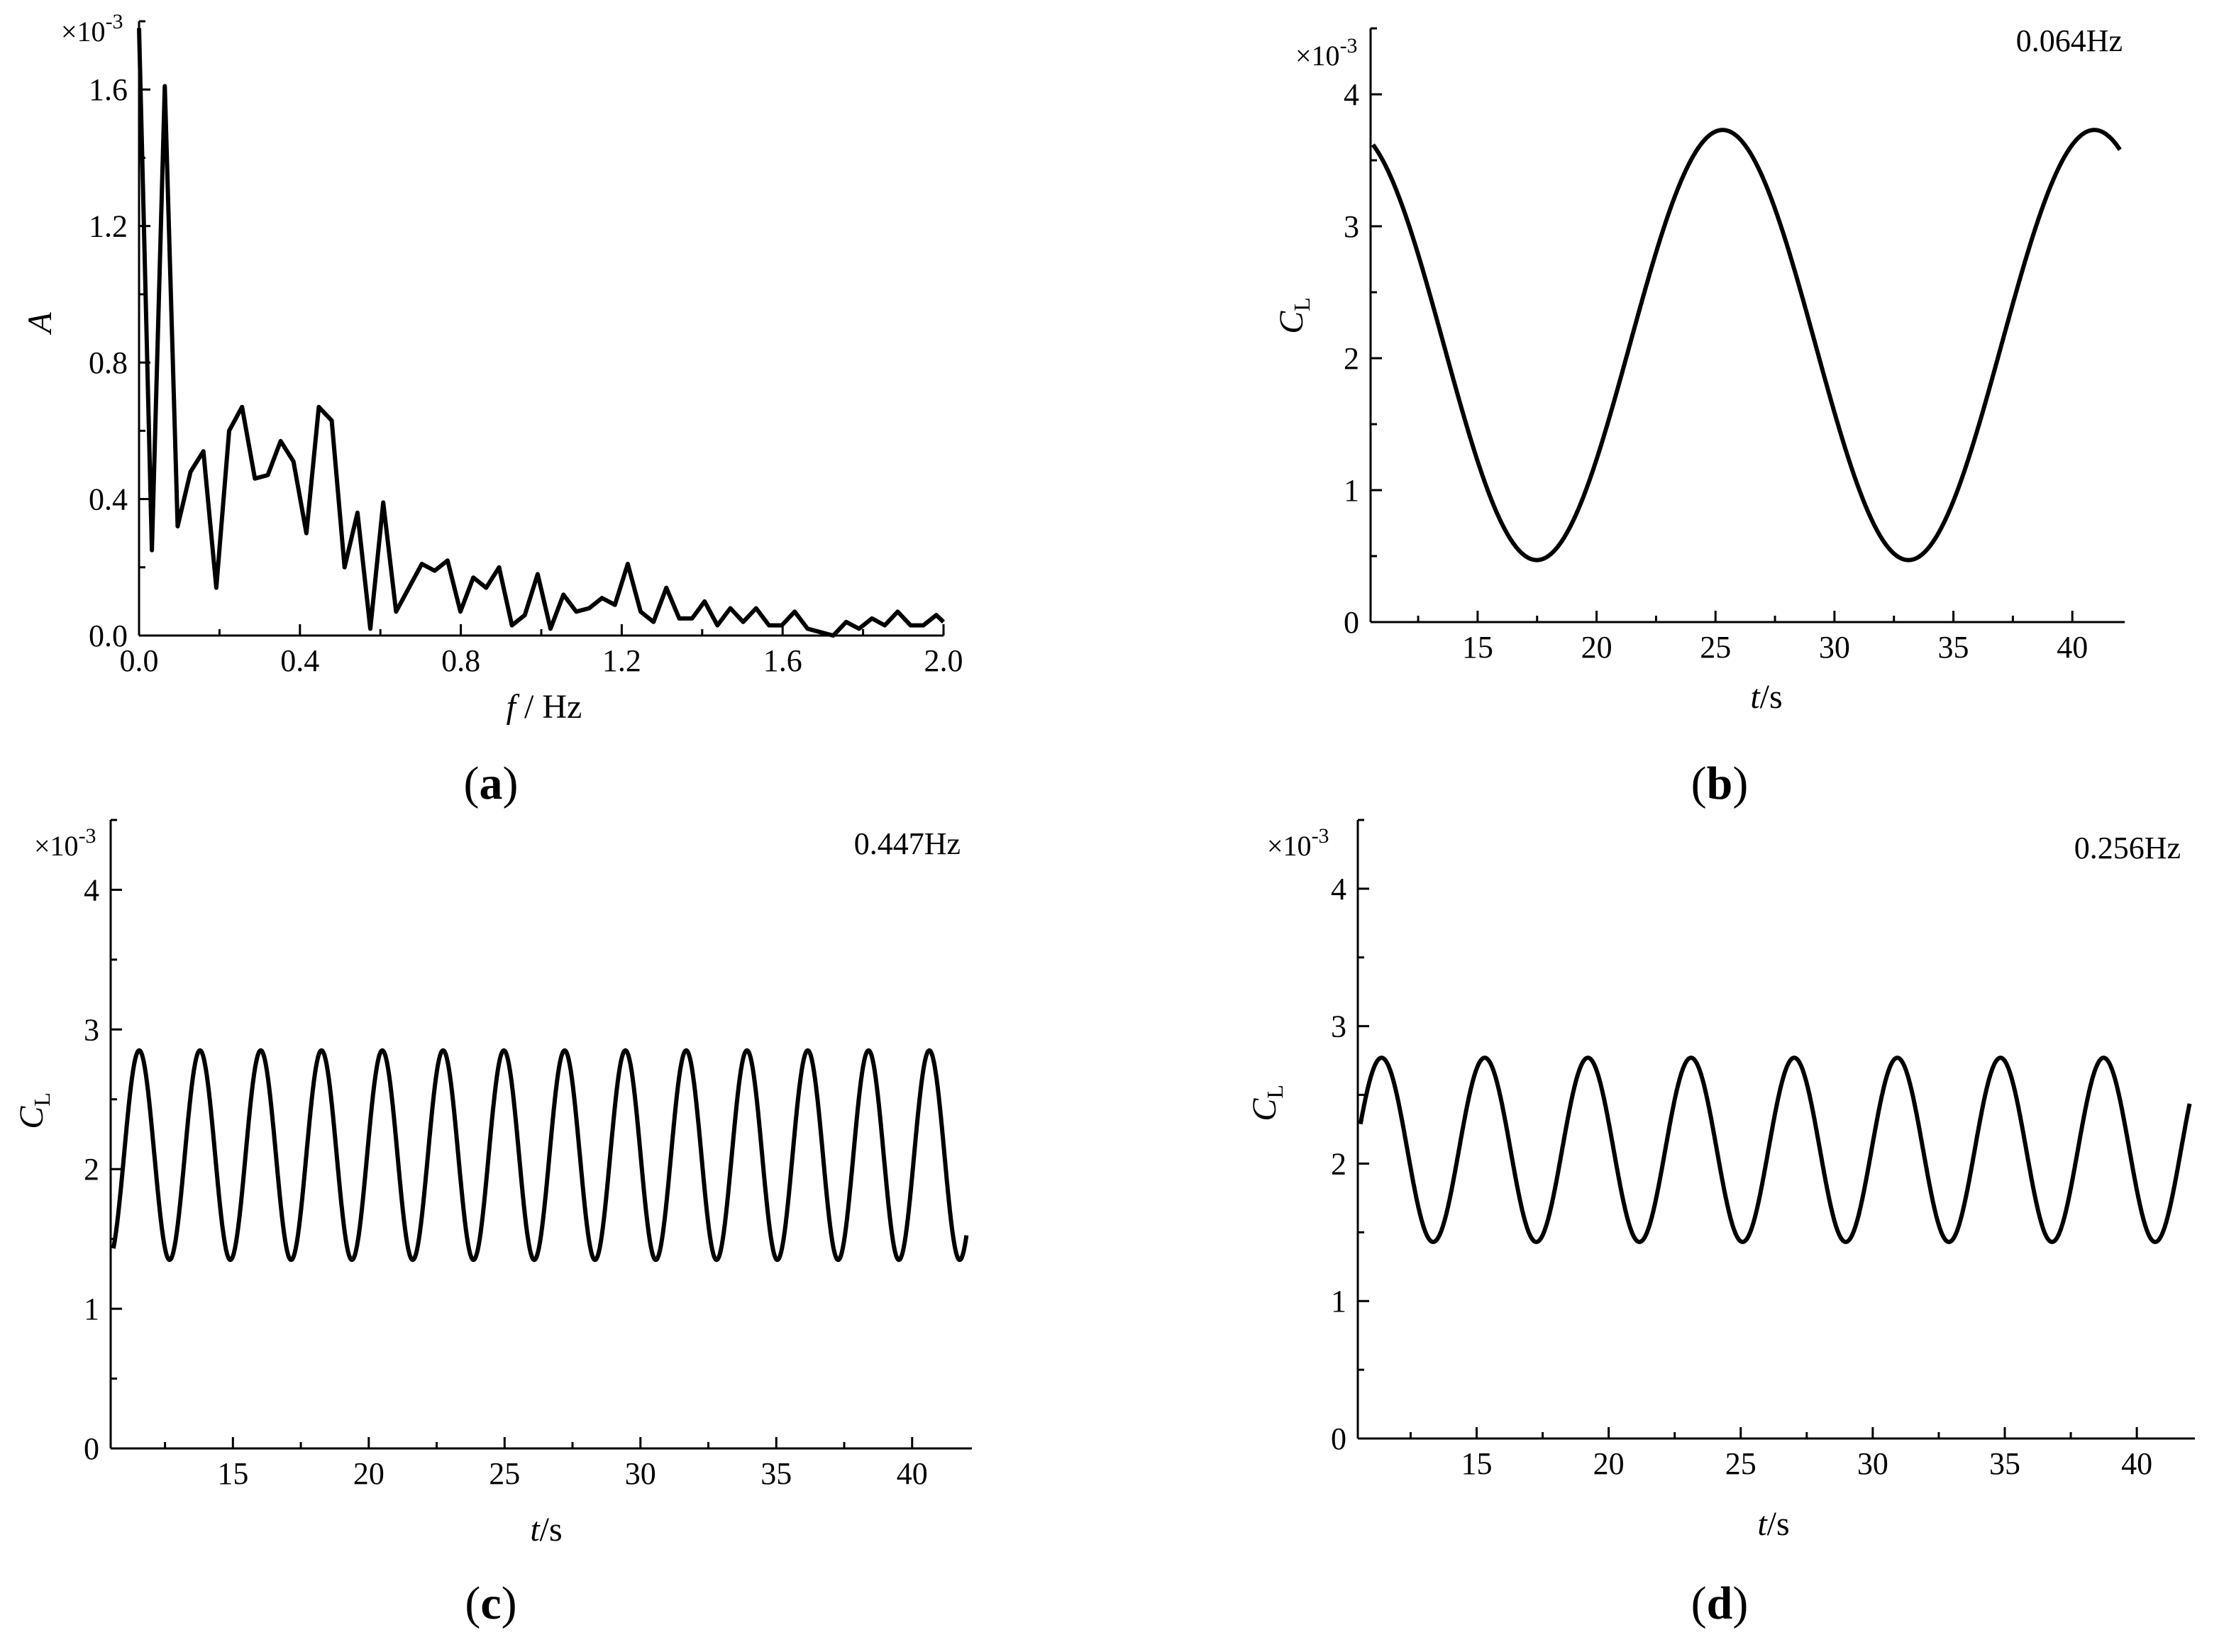 The image size is (2224, 1652). Describe the element at coordinates (908, 843) in the screenshot. I see `frequency-annotation: 0.447Hz` at that location.